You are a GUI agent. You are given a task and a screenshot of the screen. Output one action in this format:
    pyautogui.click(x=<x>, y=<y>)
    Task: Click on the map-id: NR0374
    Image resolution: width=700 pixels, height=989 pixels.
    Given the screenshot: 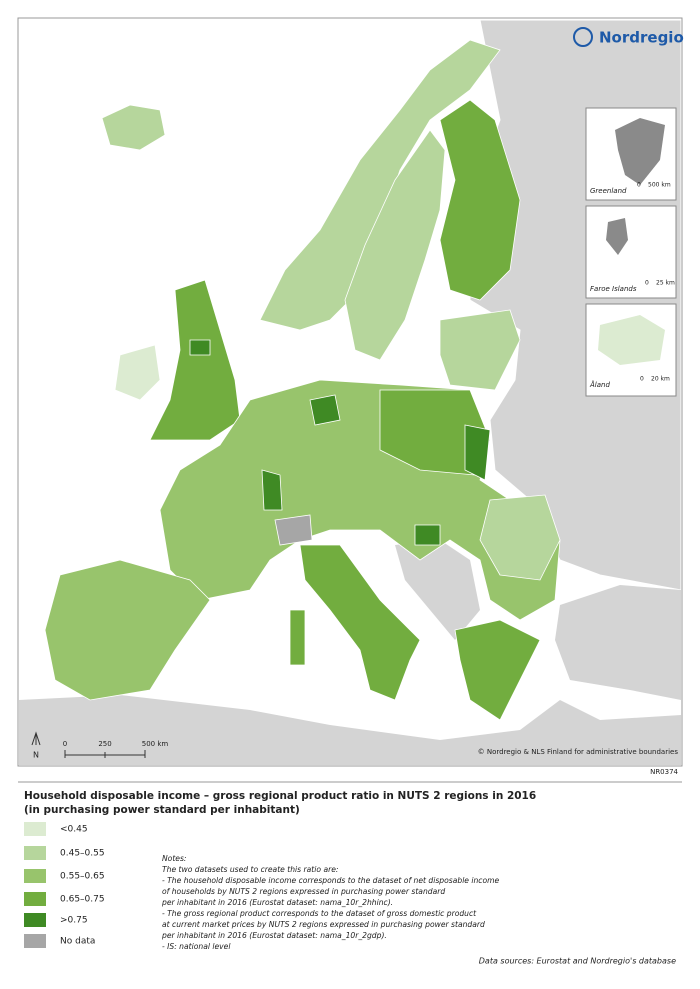 What is the action you would take?
    pyautogui.click(x=664, y=772)
    